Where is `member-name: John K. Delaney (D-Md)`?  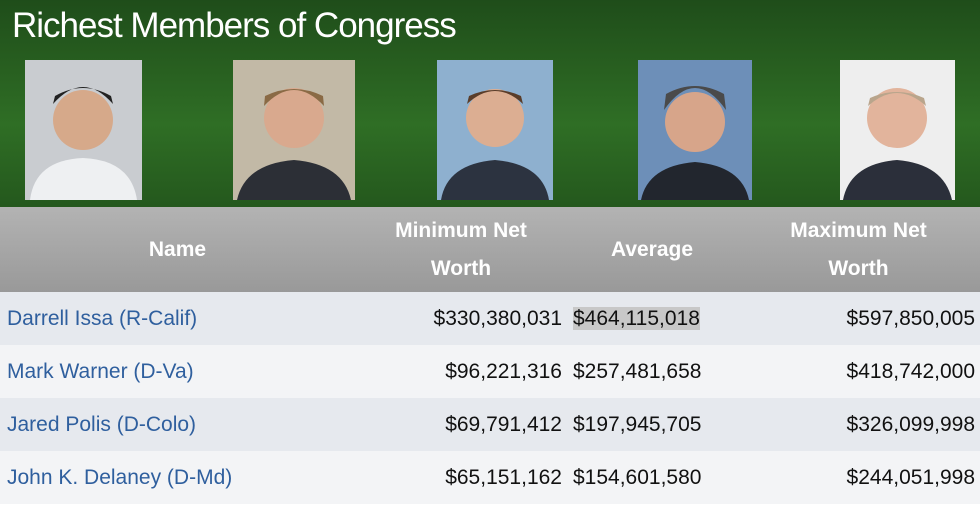
member-name: John K. Delaney (D-Md) is located at coordinates (120, 477).